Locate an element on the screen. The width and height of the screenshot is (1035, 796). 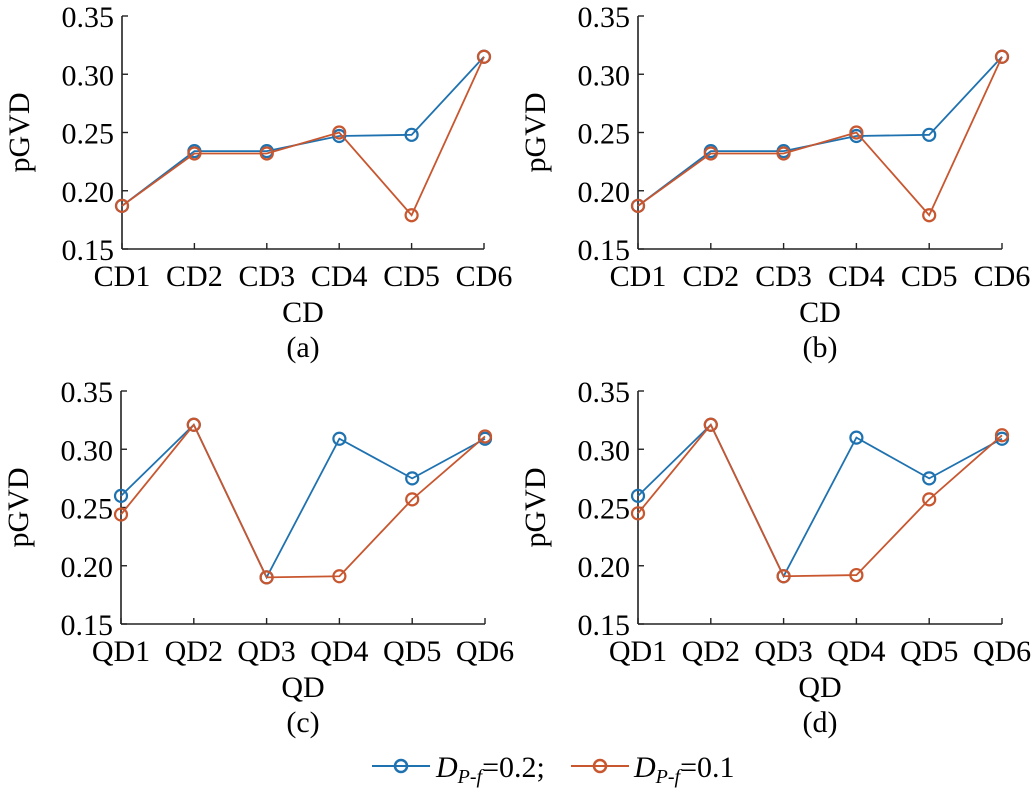
legend: DP-f=0.2; DP-f=0.1 is located at coordinates (553, 769).